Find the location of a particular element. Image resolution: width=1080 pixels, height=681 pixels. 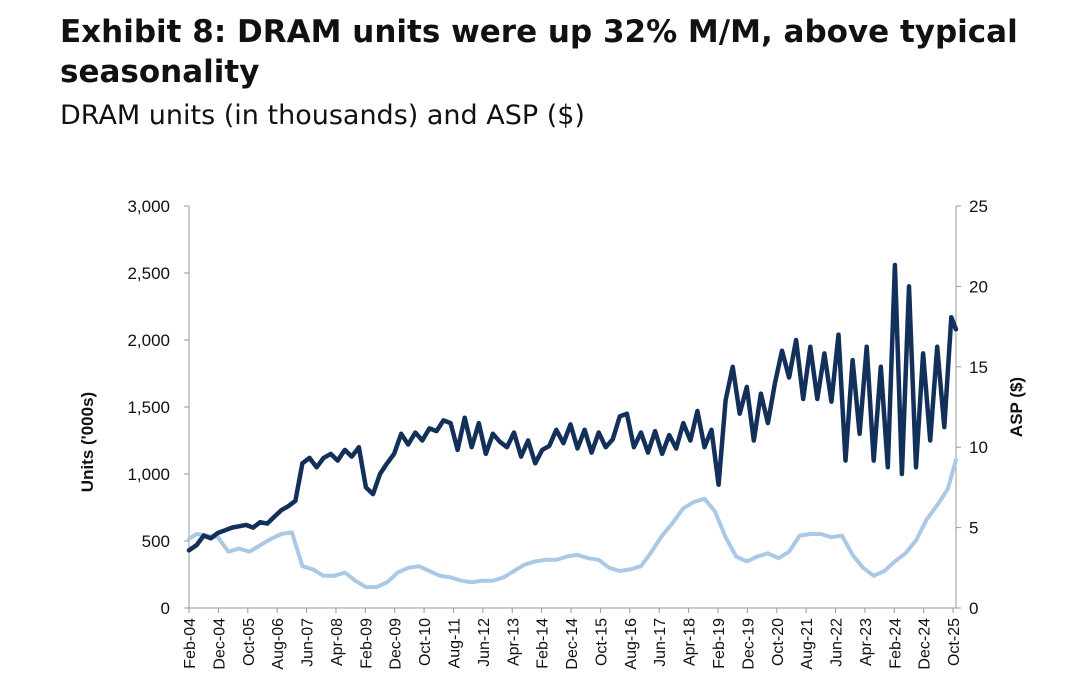

chart-subtitle: DRAM units (in thousands) and ASP ($) is located at coordinates (322, 115).